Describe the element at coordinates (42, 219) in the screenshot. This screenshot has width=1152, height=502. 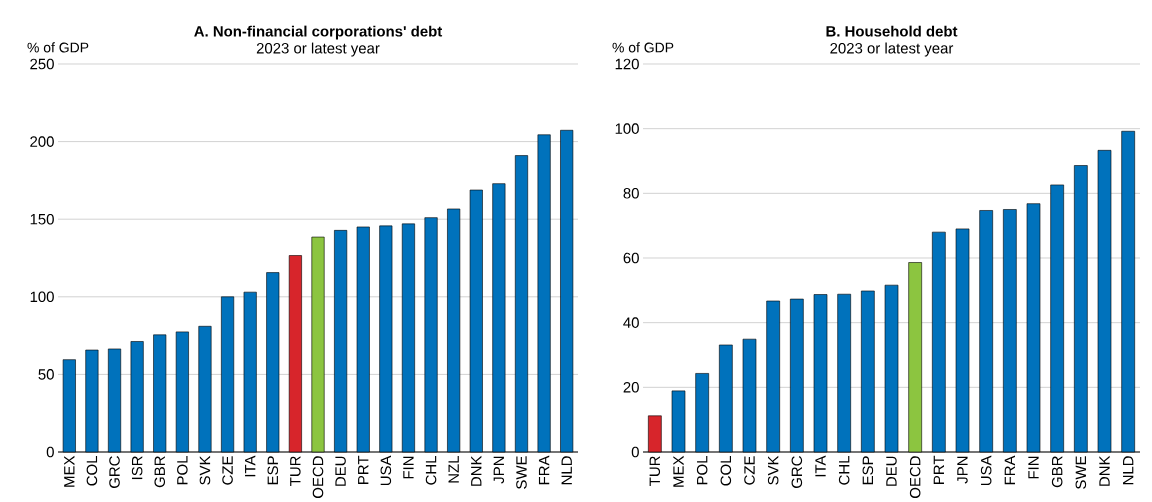
I see `y-tick-label: 150` at that location.